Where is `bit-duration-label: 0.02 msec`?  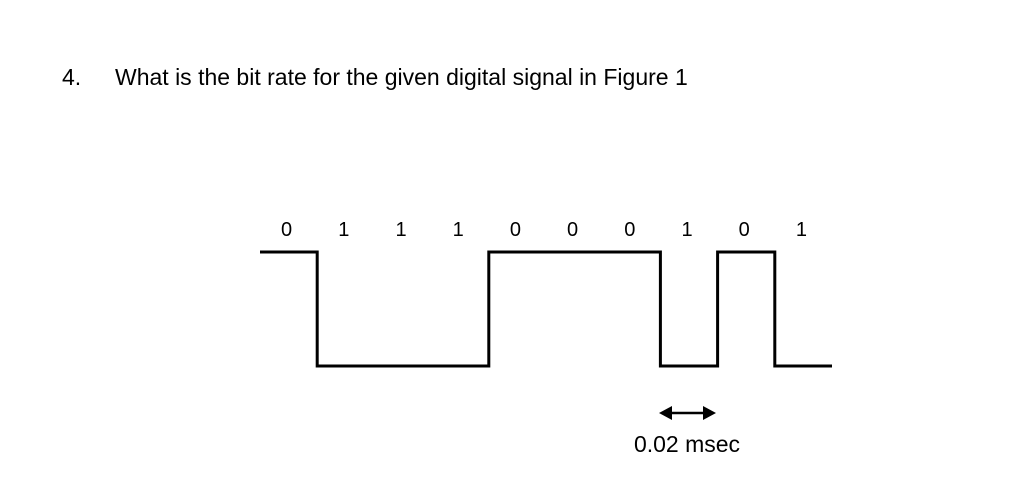 bit-duration-label: 0.02 msec is located at coordinates (687, 444).